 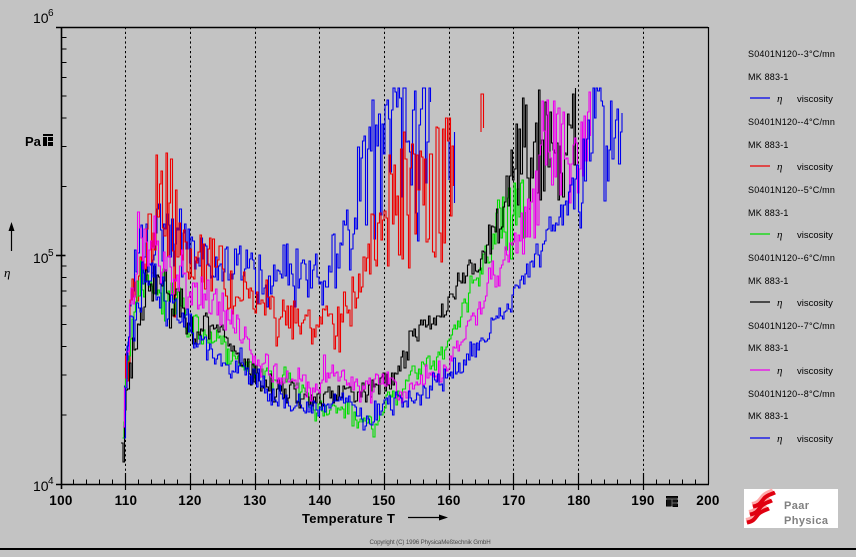 What do you see at coordinates (791, 326) in the screenshot?
I see `svg-text: S0401N120--7°C/mn` at bounding box center [791, 326].